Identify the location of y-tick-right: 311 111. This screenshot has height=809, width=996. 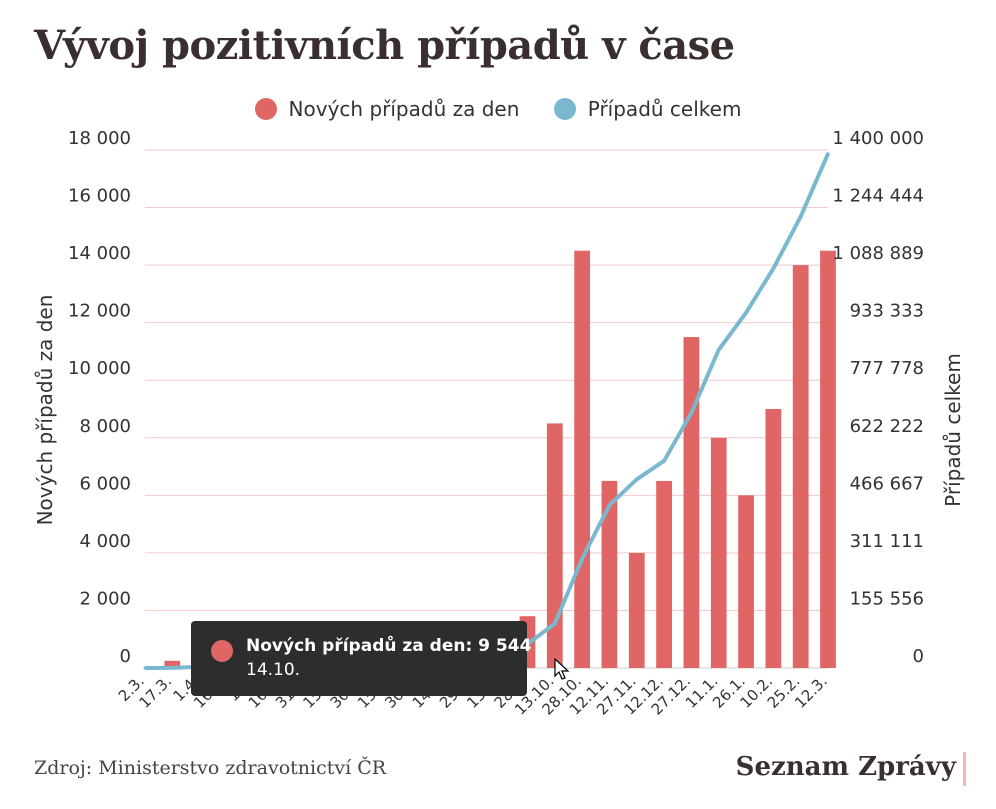
(887, 541).